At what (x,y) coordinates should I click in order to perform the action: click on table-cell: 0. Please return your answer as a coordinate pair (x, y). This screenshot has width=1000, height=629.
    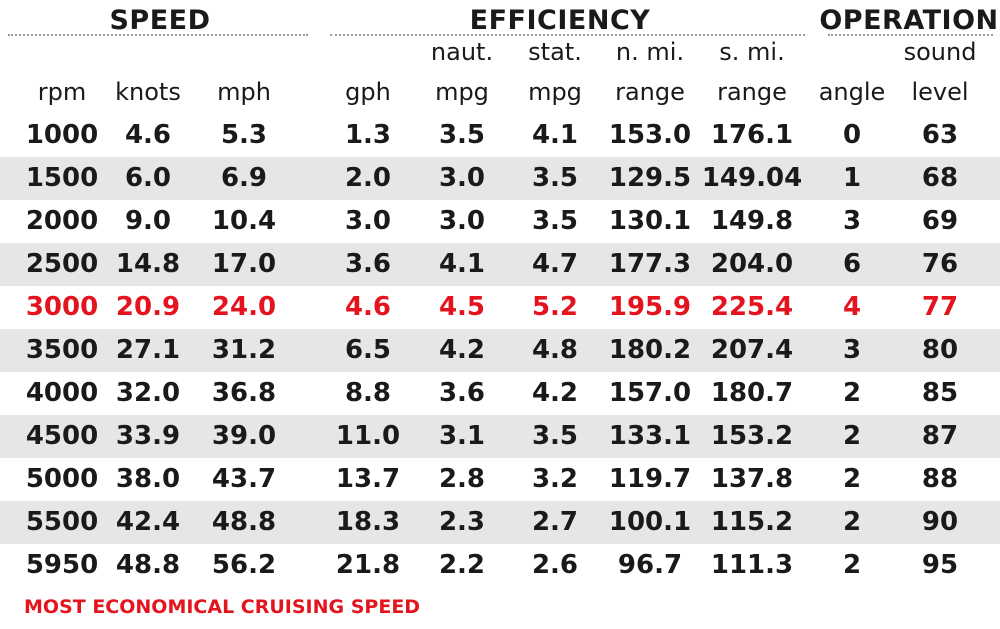
    Looking at the image, I should click on (852, 135).